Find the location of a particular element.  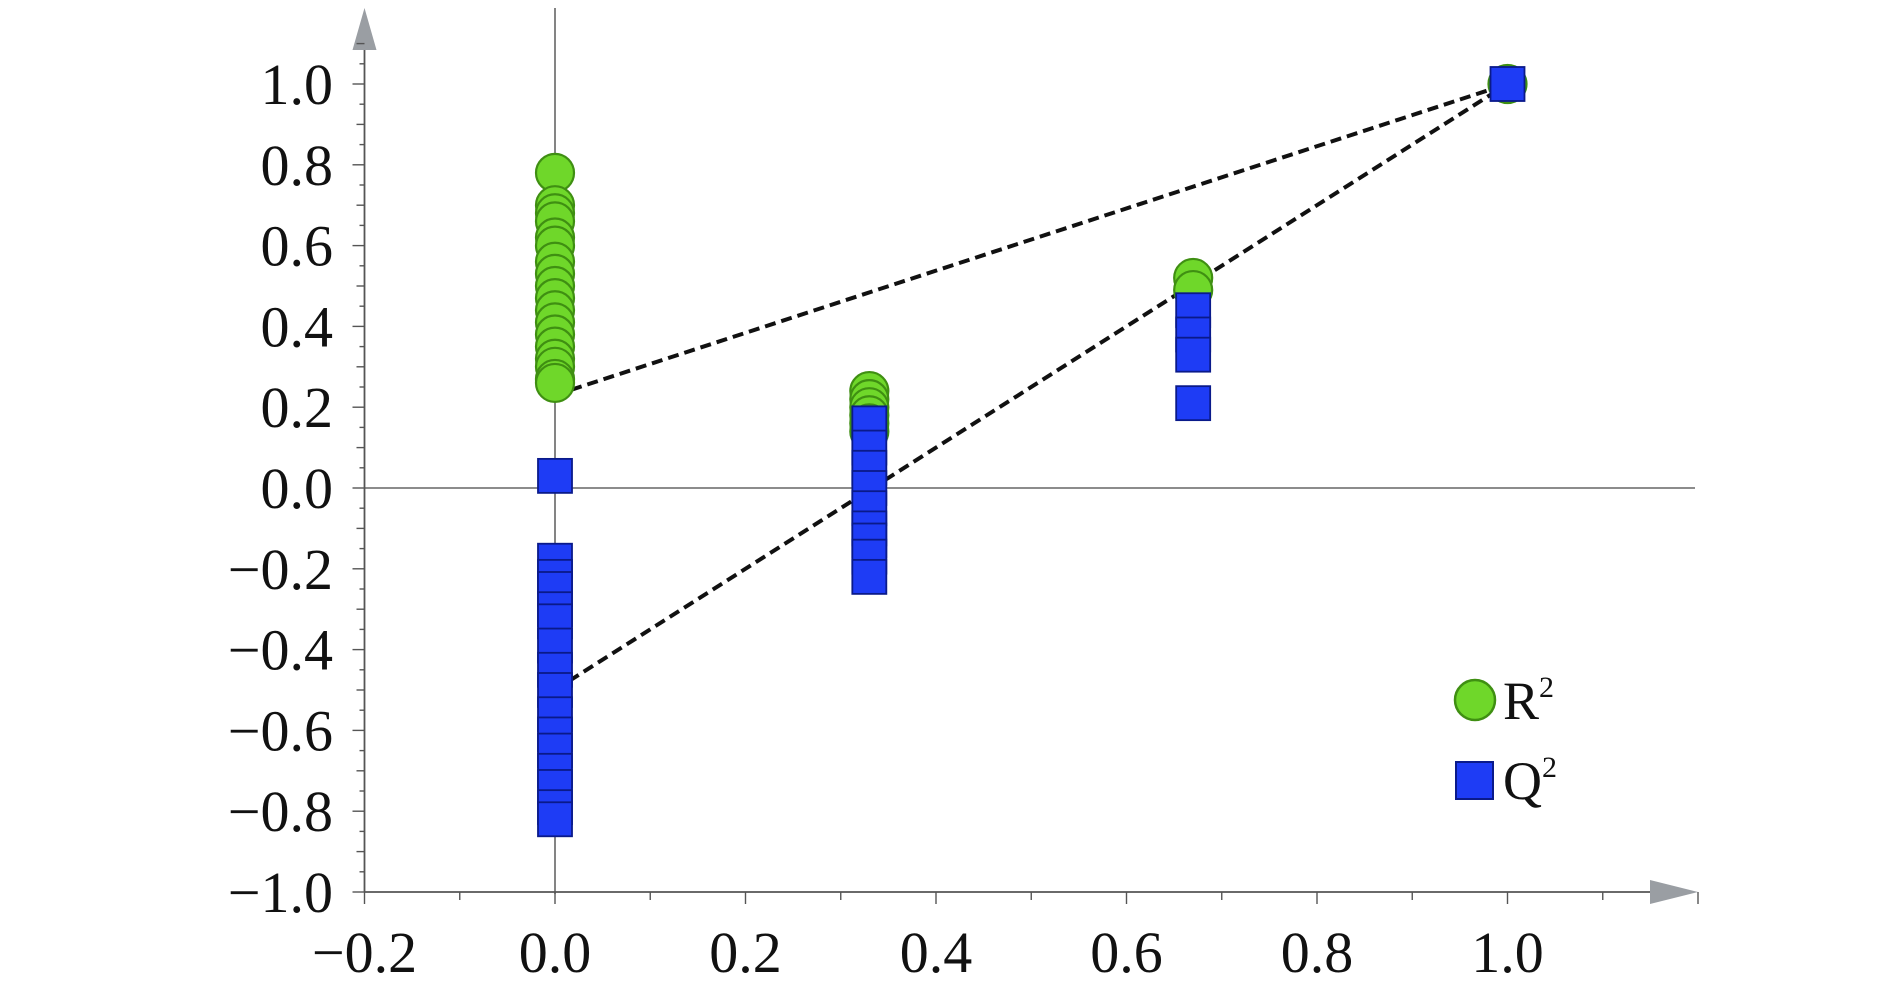

y-tick-label: 0.4 is located at coordinates (297, 326).